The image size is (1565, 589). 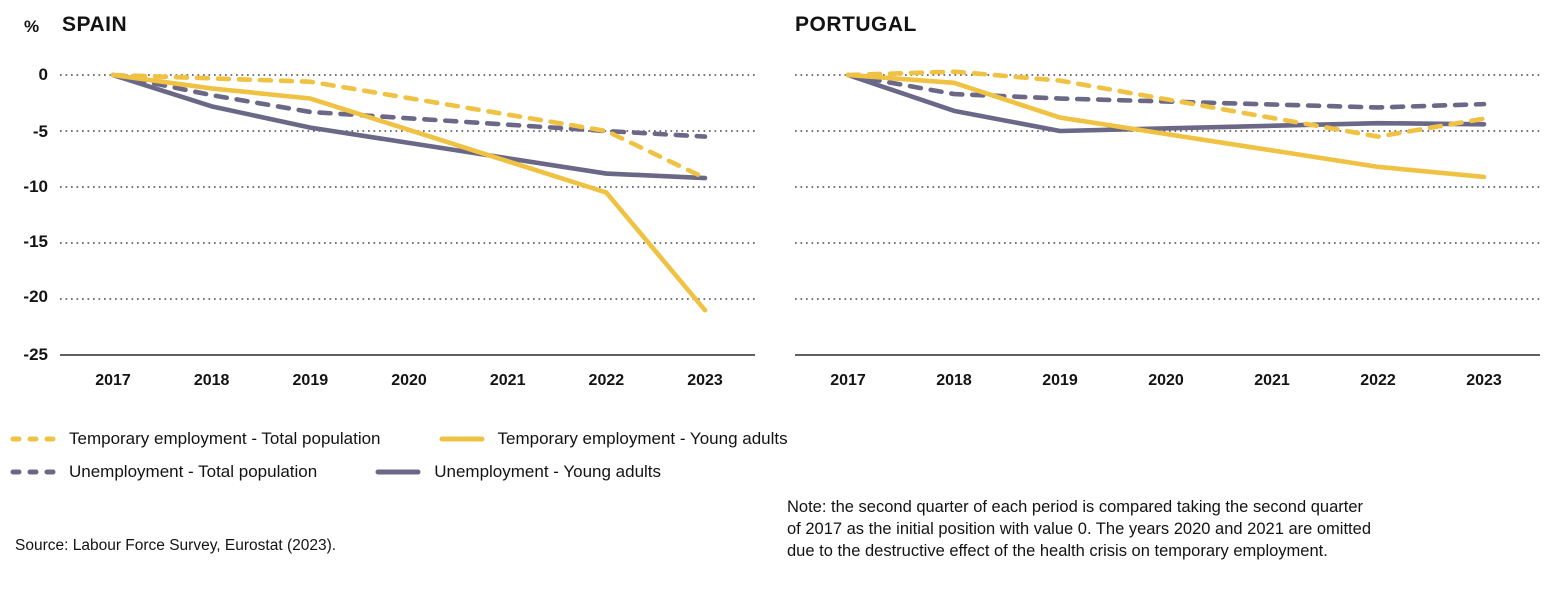 I want to click on chart-title-spain: SPAIN, so click(x=95, y=24).